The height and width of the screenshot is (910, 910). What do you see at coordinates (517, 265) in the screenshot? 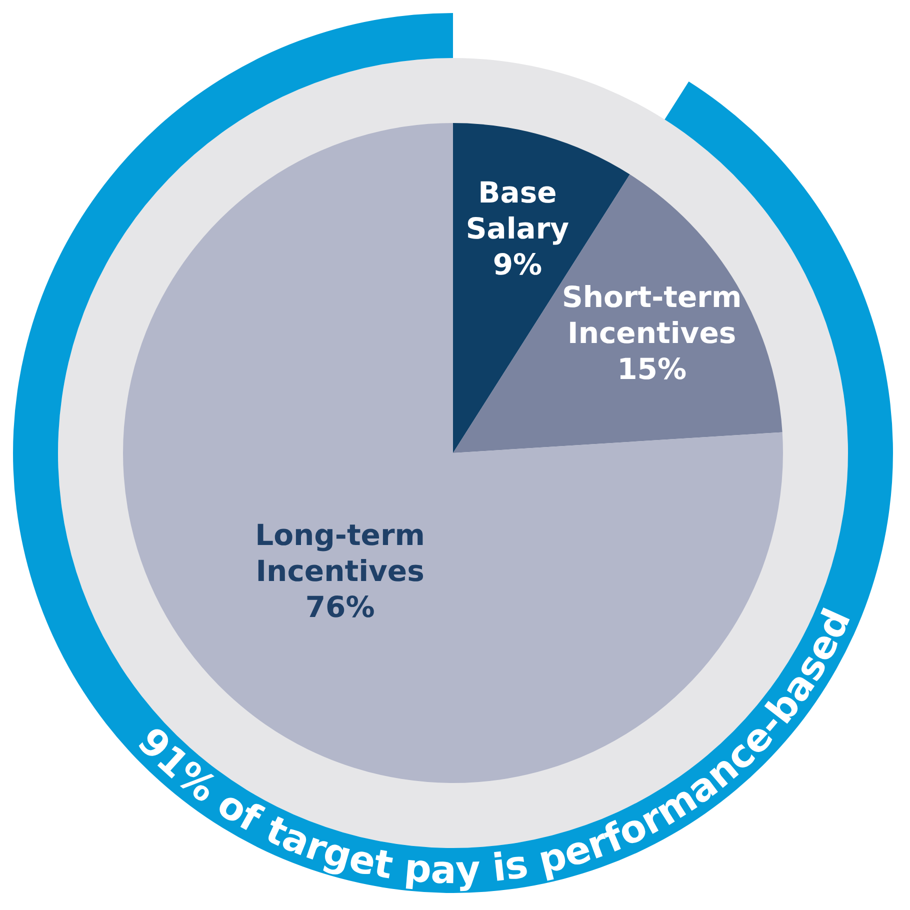
I see `data-label: 9%` at bounding box center [517, 265].